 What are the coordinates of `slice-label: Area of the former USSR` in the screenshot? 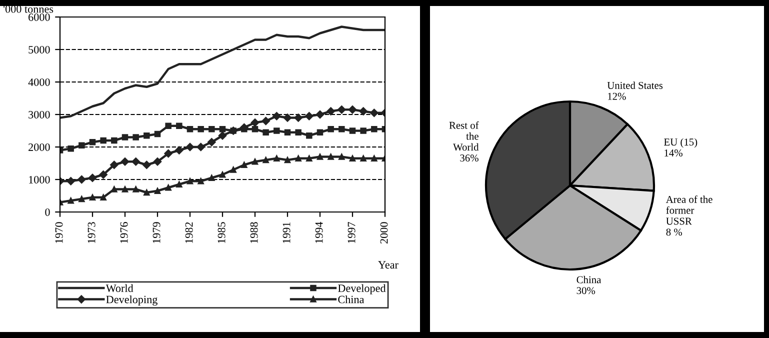 It's located at (689, 210).